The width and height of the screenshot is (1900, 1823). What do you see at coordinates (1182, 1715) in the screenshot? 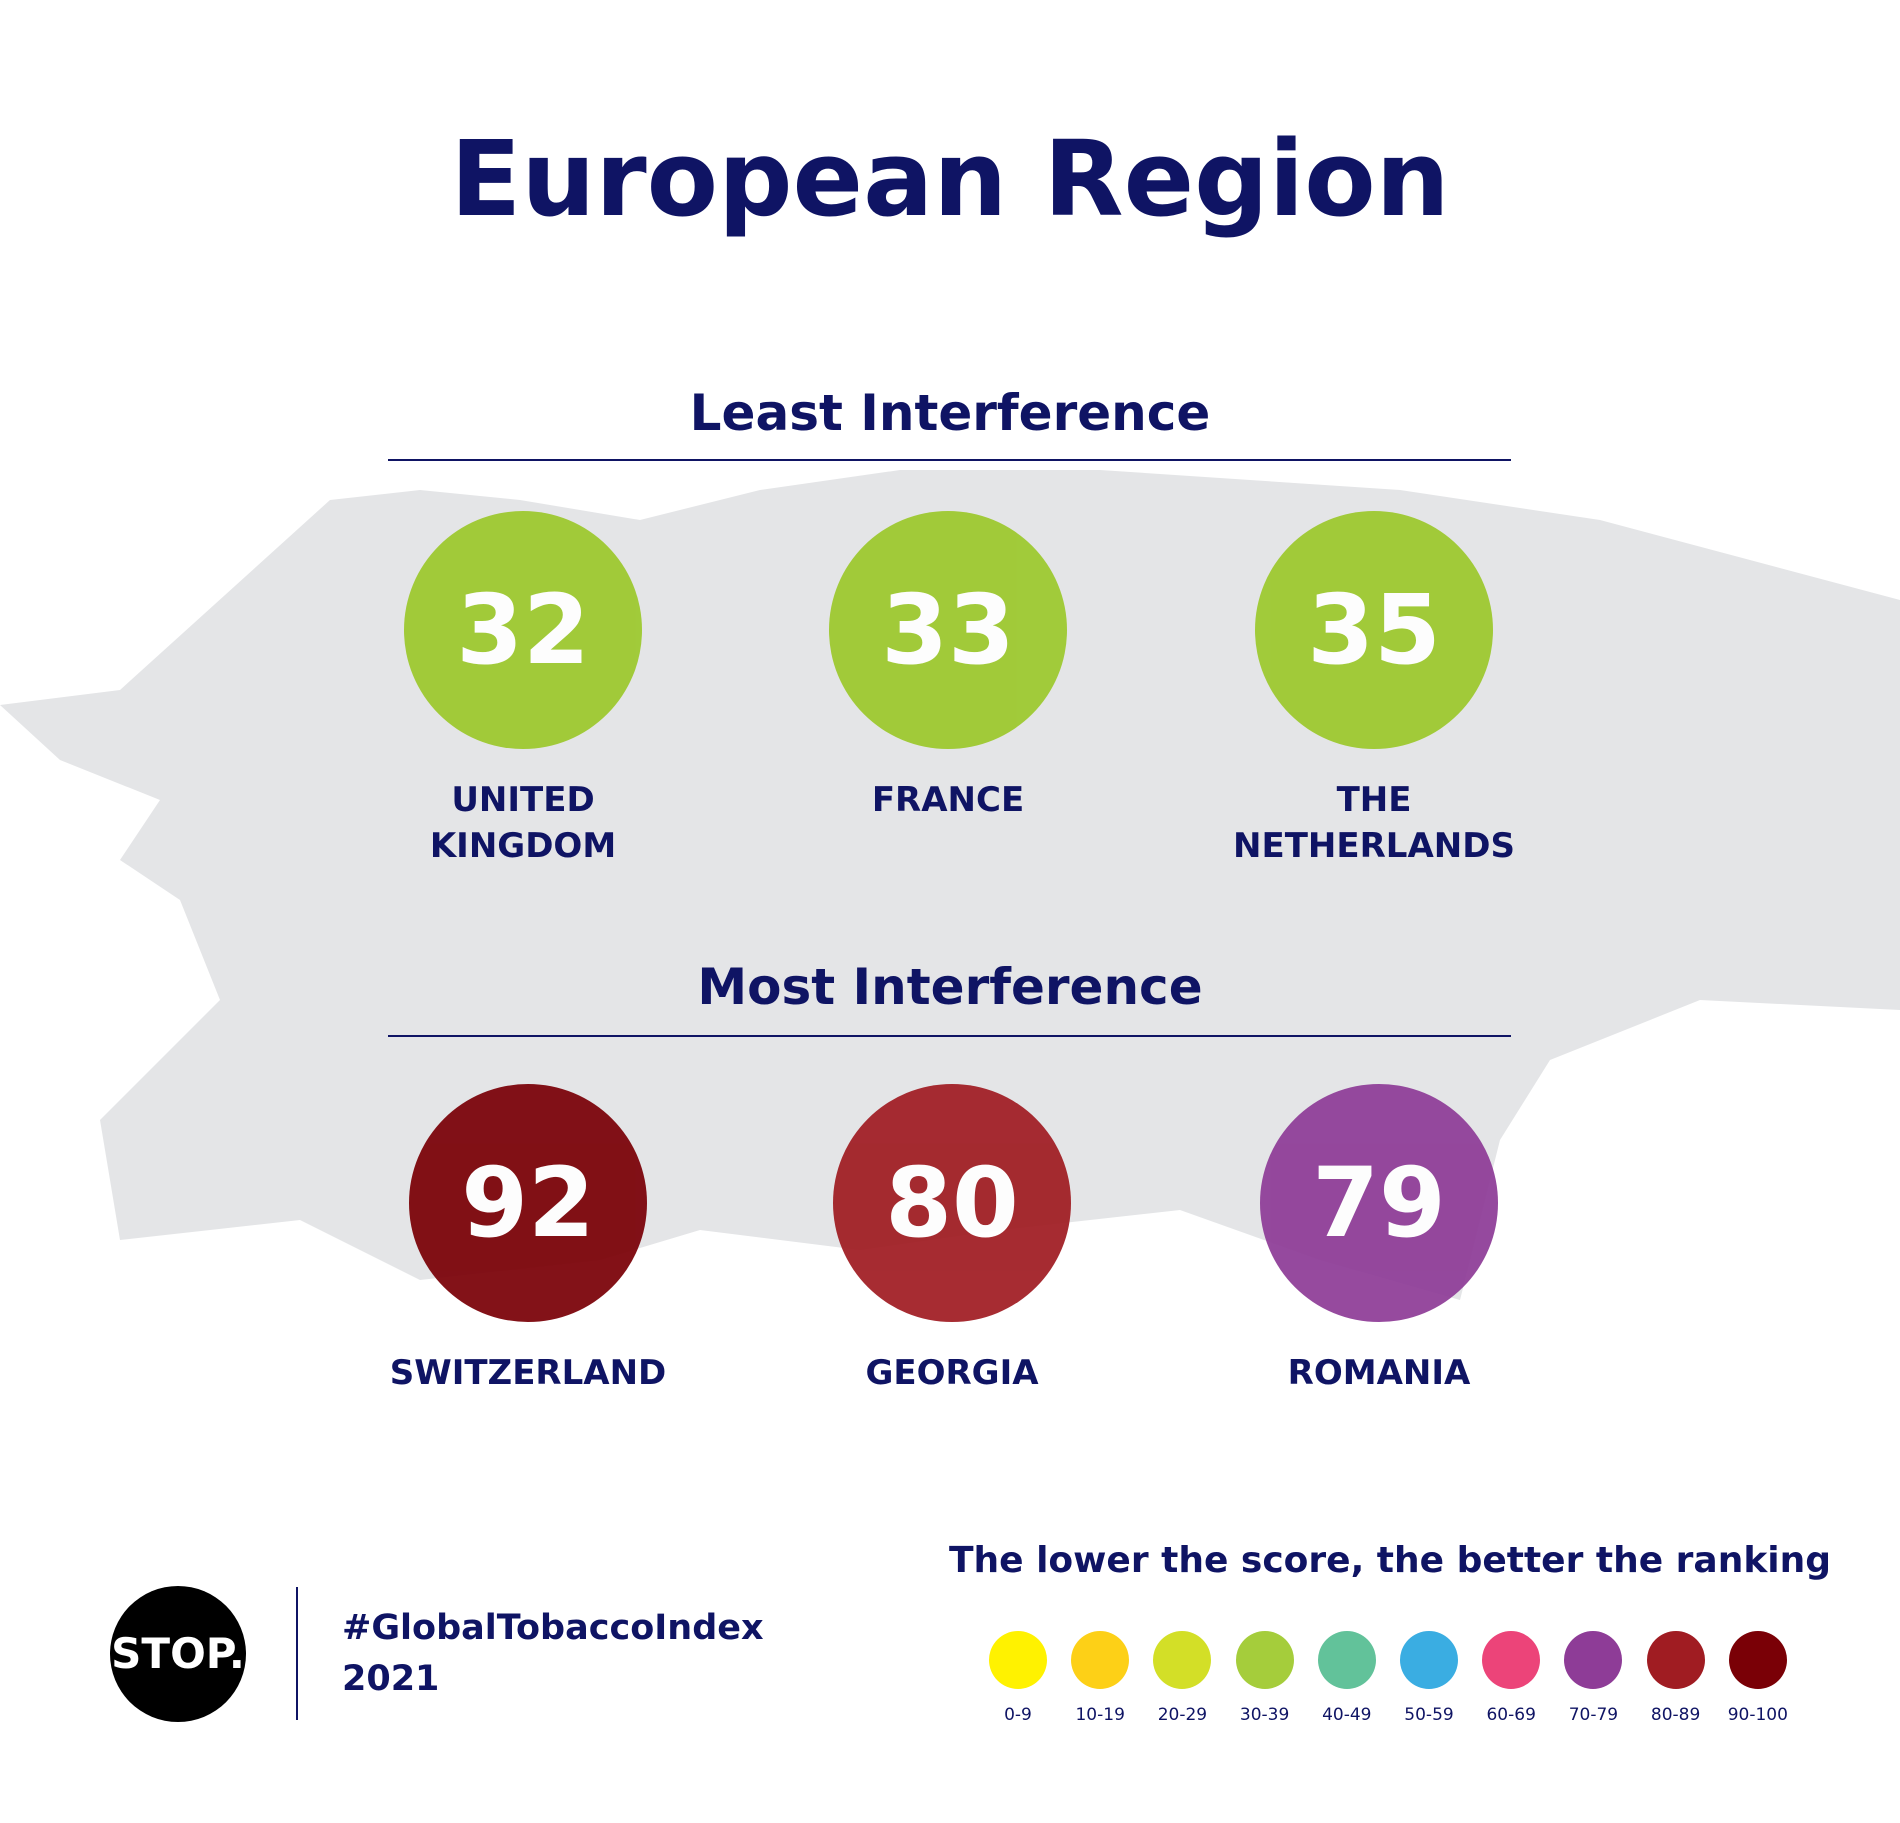
I see `legend-label: 20-29` at bounding box center [1182, 1715].